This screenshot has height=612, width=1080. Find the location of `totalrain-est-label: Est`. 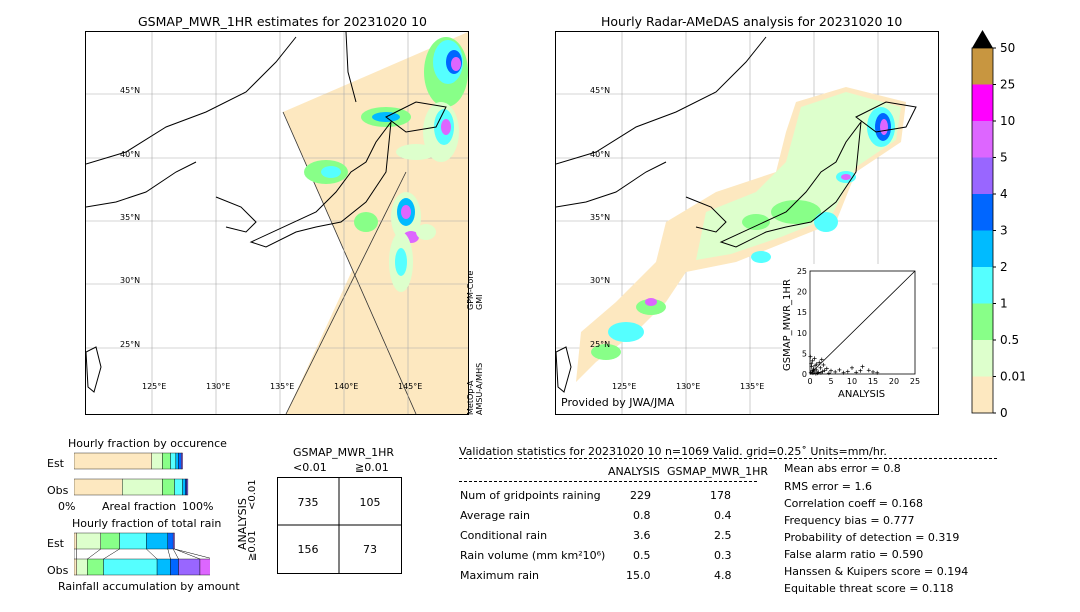

totalrain-est-label: Est is located at coordinates (55, 543).